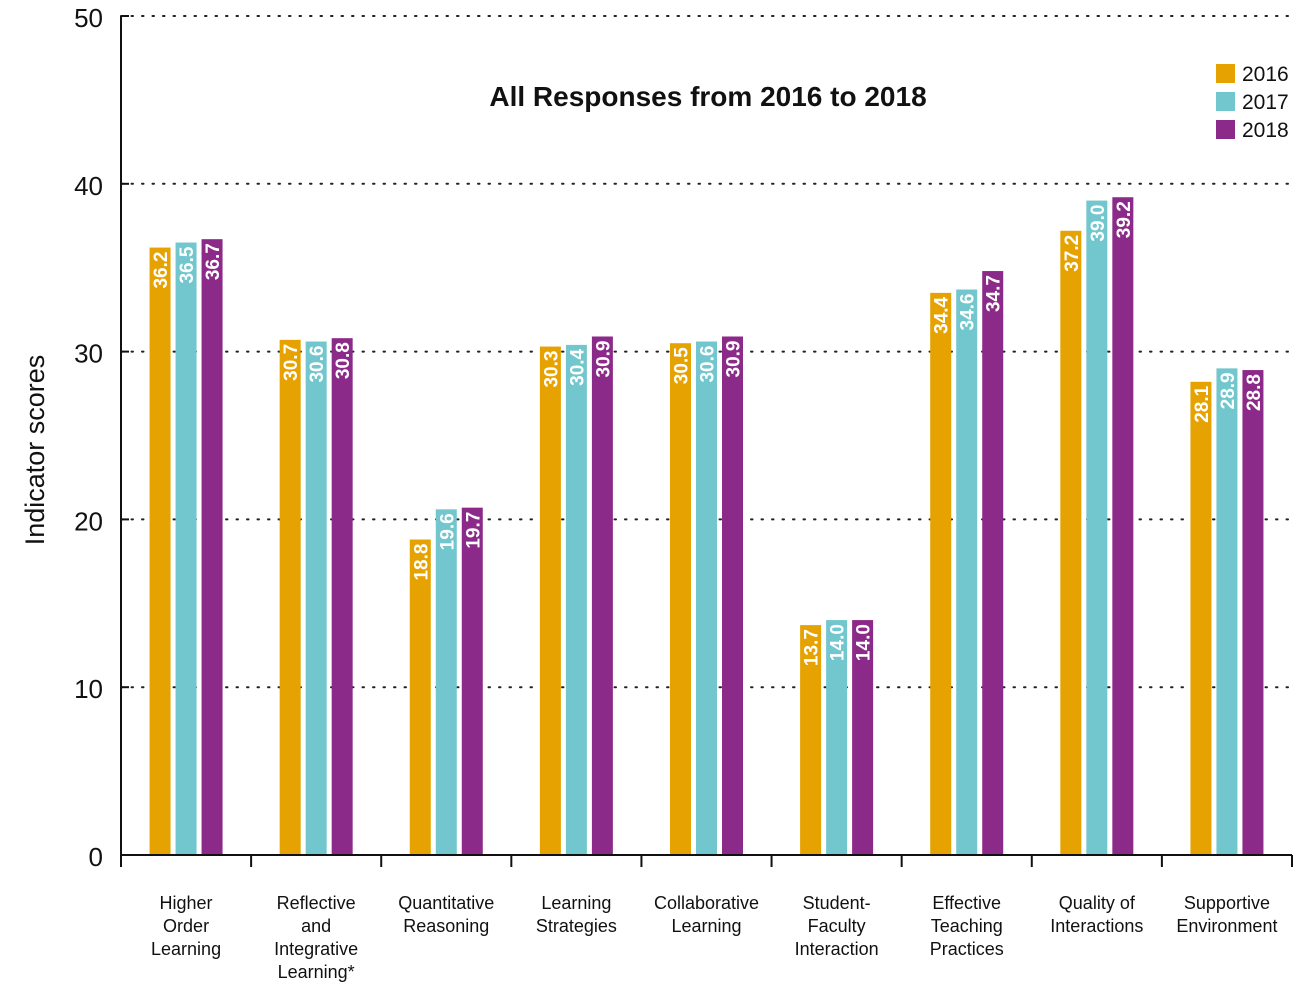  Describe the element at coordinates (161, 270) in the screenshot. I see `data-label: 36.2` at that location.